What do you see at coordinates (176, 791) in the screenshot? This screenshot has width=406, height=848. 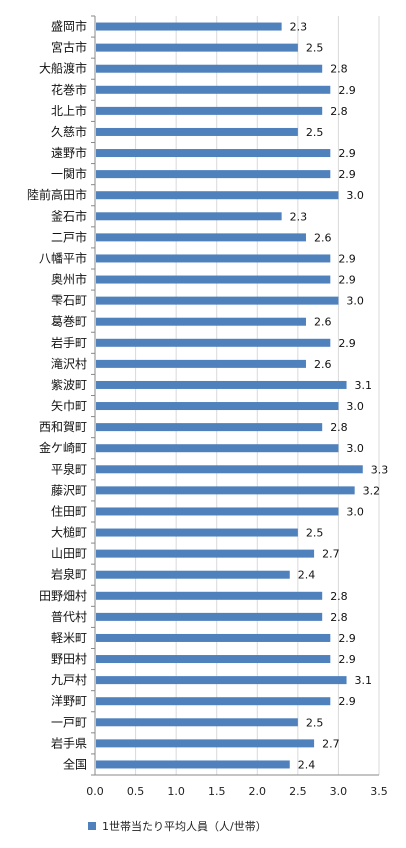 I see `x-tick-label: 1.0` at bounding box center [176, 791].